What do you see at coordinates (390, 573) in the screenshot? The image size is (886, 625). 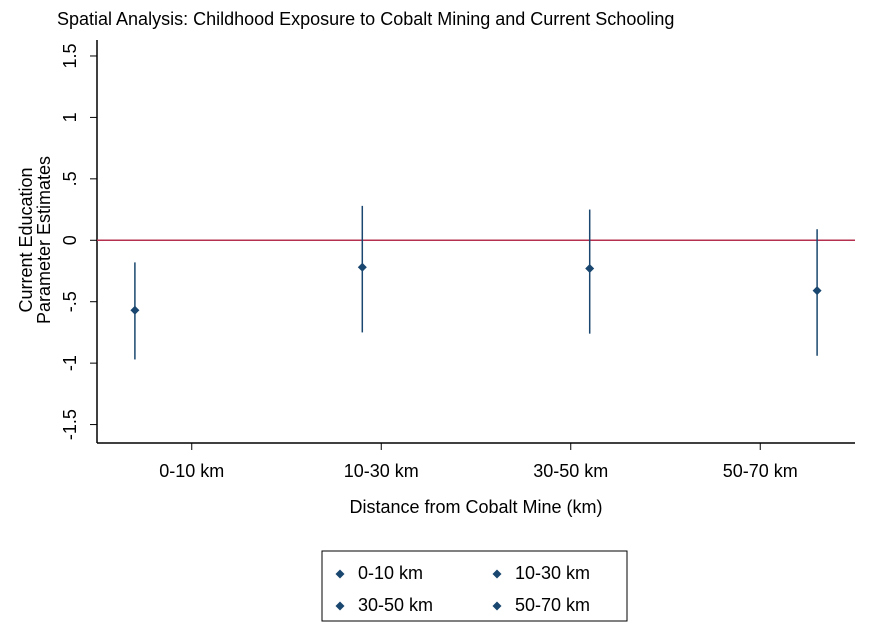 I see `legend-label: 0-10 km` at bounding box center [390, 573].